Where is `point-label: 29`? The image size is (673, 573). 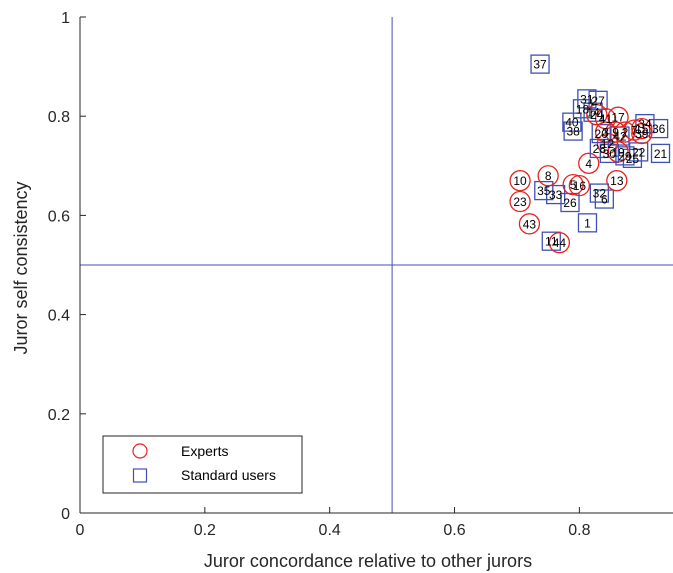 point-label: 29 is located at coordinates (625, 156).